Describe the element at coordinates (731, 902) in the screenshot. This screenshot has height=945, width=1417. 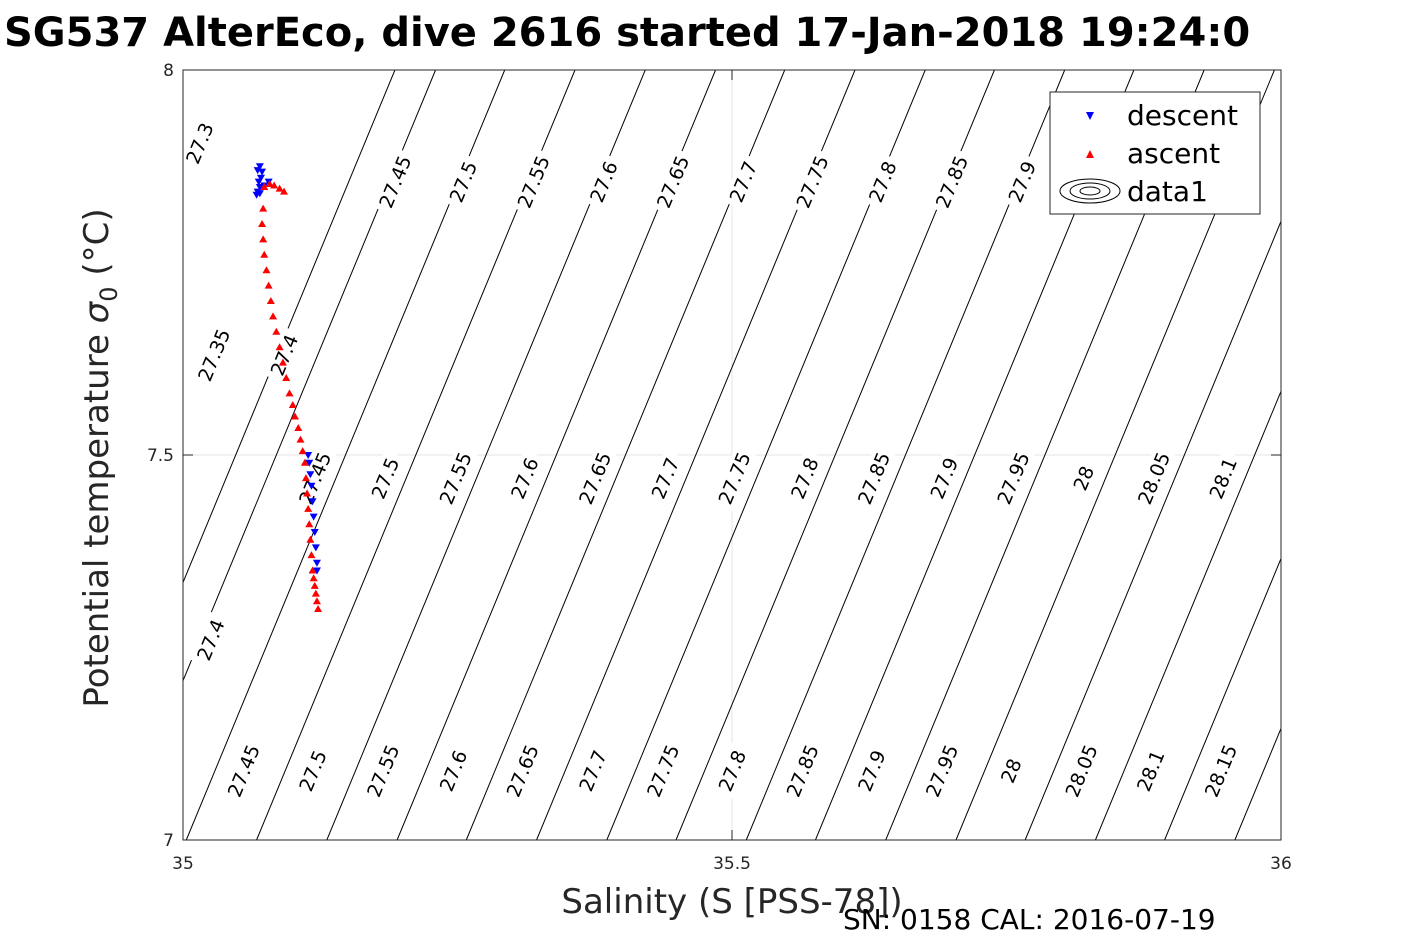
I see `x-axis-label: Salinity (S [PSS-78])` at that location.